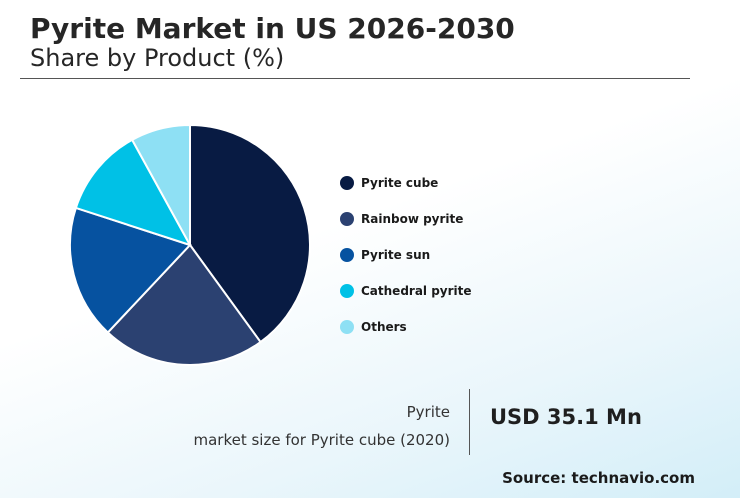  I want to click on legend-label: Rainbow pyrite, so click(412, 219).